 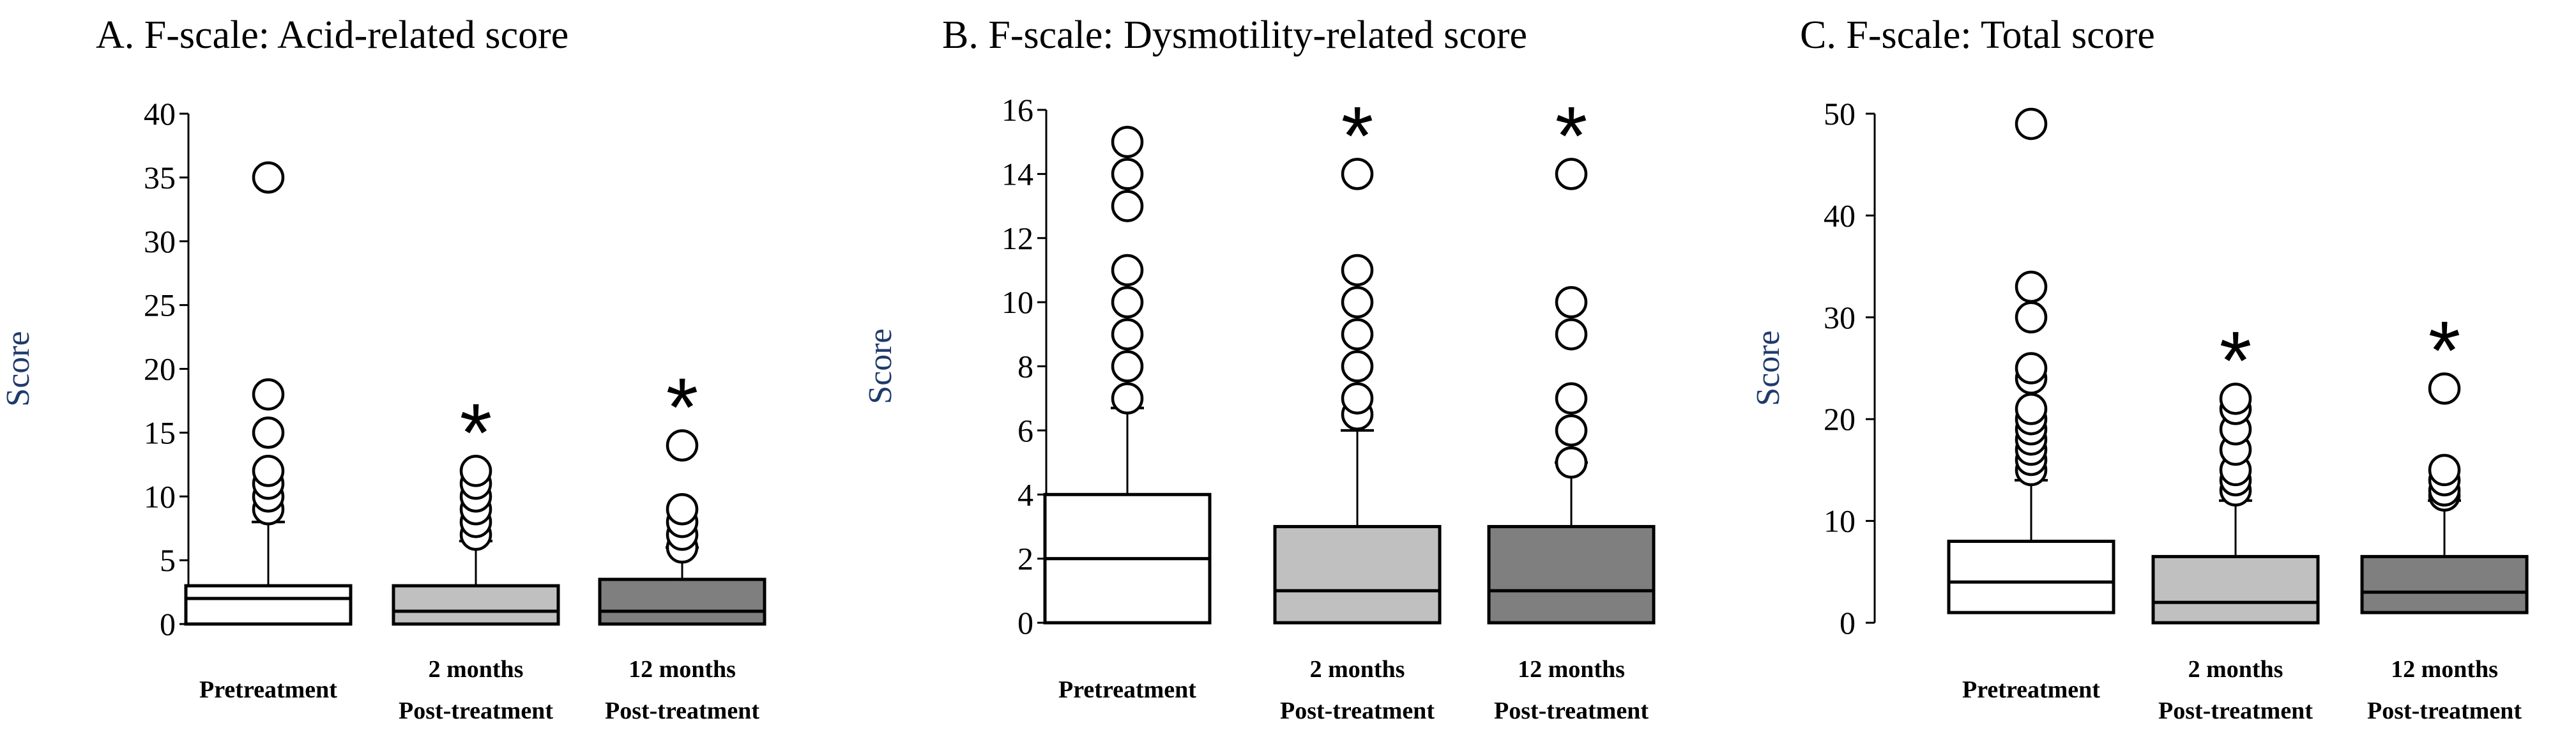 I want to click on y-tick-label: 2, so click(x=1025, y=559).